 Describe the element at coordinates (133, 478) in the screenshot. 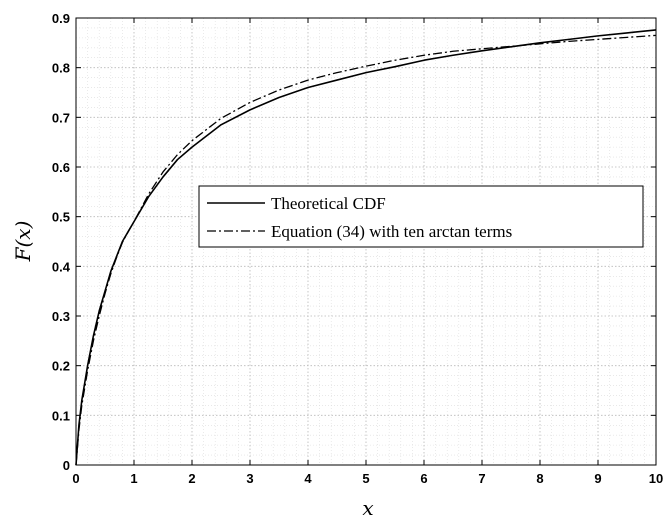

I see `x-tick-label: 1` at that location.